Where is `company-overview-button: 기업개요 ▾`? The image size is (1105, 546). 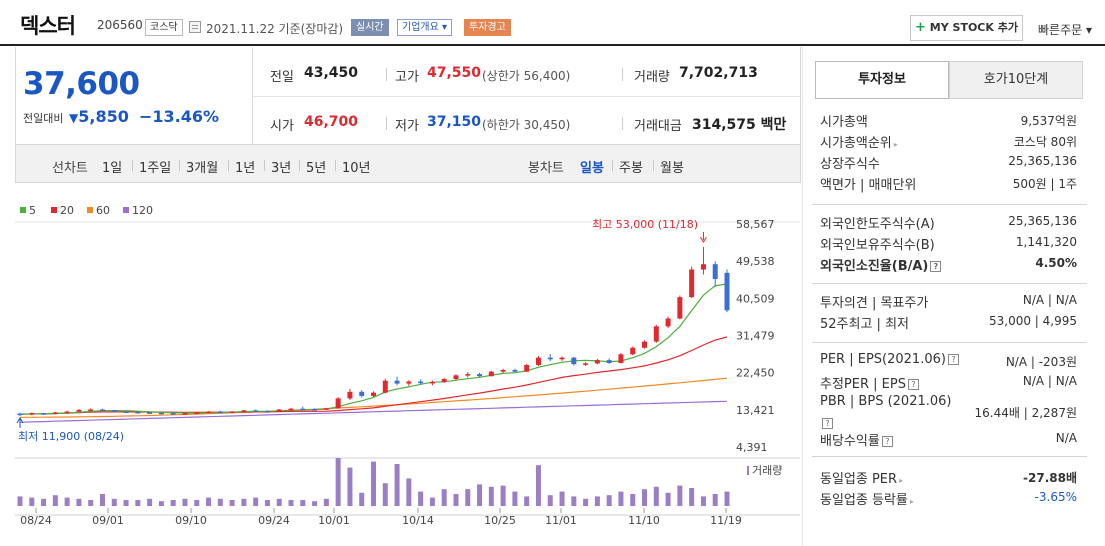 company-overview-button: 기업개요 ▾ is located at coordinates (424, 27).